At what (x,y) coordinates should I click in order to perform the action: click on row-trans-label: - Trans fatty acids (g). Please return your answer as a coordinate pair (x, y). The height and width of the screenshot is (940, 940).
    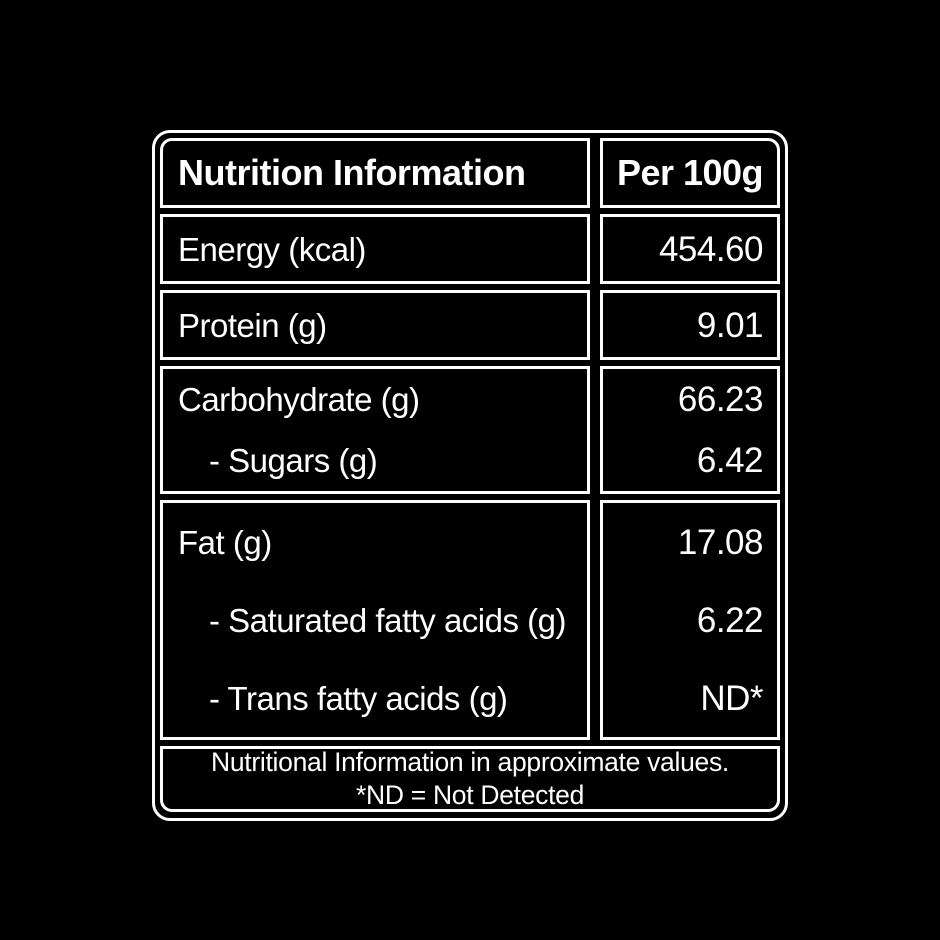
    Looking at the image, I should click on (358, 698).